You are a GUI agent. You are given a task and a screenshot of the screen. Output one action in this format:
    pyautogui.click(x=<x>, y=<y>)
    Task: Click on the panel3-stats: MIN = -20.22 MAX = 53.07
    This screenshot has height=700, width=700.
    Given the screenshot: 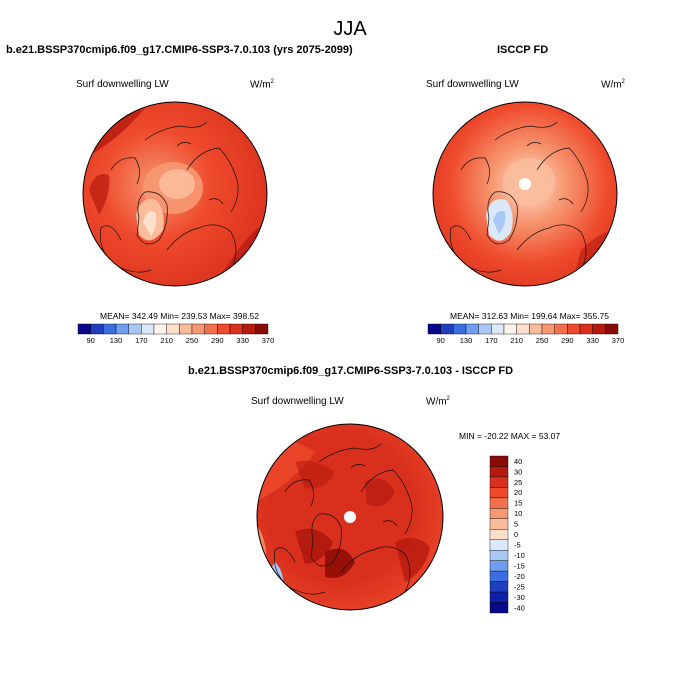 What is the action you would take?
    pyautogui.click(x=510, y=436)
    